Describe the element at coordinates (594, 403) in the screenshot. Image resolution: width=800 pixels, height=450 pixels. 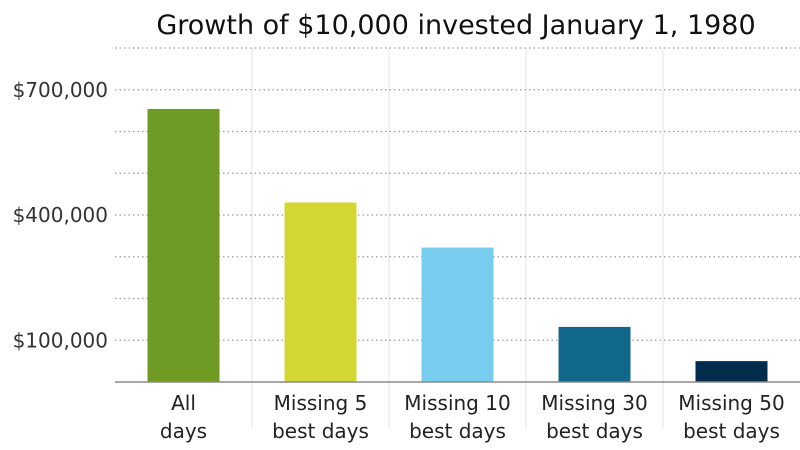
I see `x-tick-label: Missing 30` at that location.